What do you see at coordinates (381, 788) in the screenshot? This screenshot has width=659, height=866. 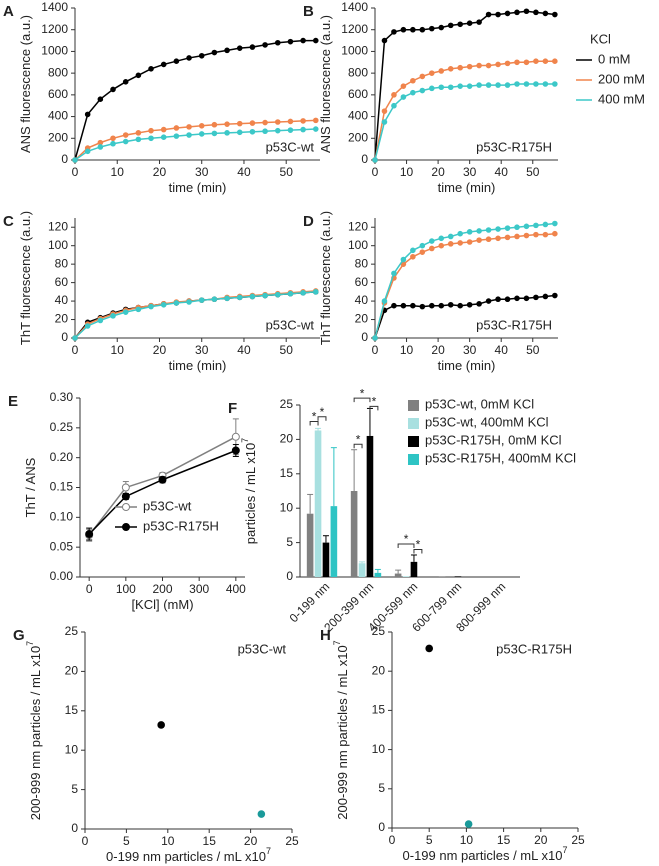 I see `y-tick-label: 5` at bounding box center [381, 788].